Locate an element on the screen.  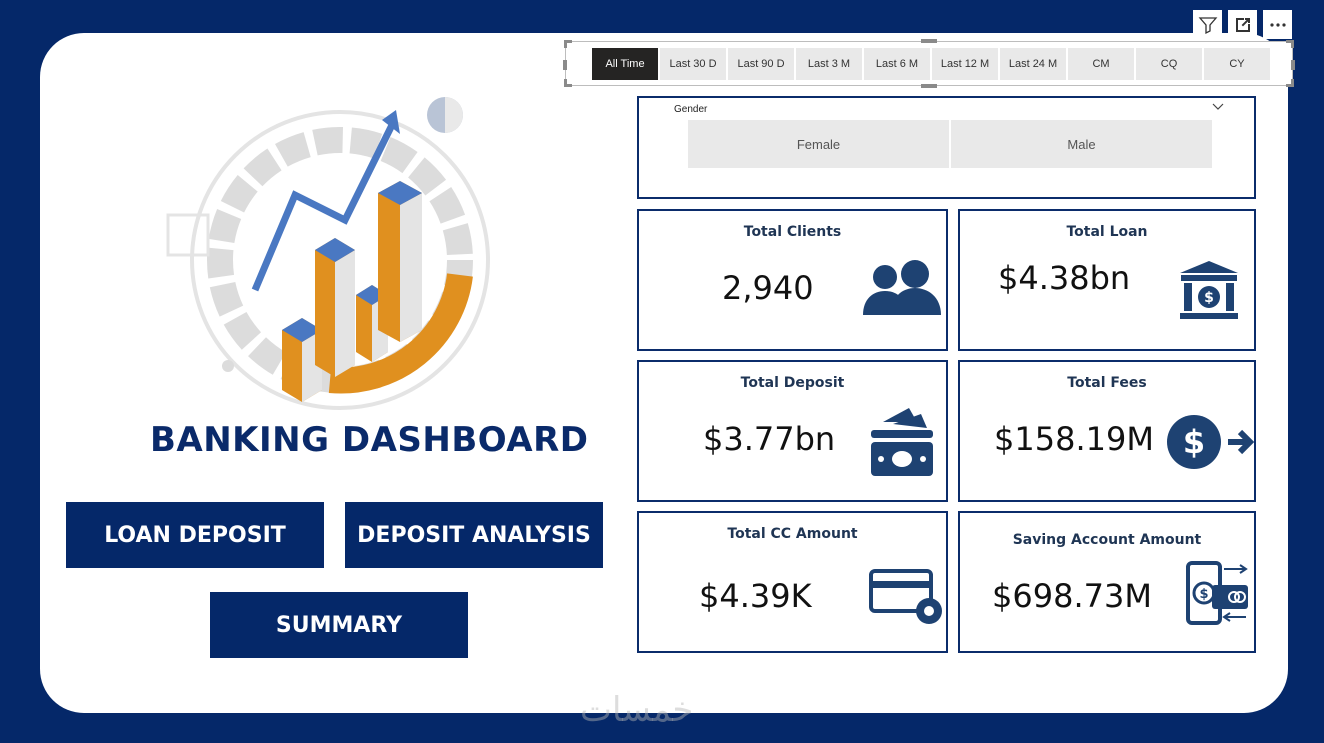
kpi-title: Total Clients is located at coordinates (792, 232).